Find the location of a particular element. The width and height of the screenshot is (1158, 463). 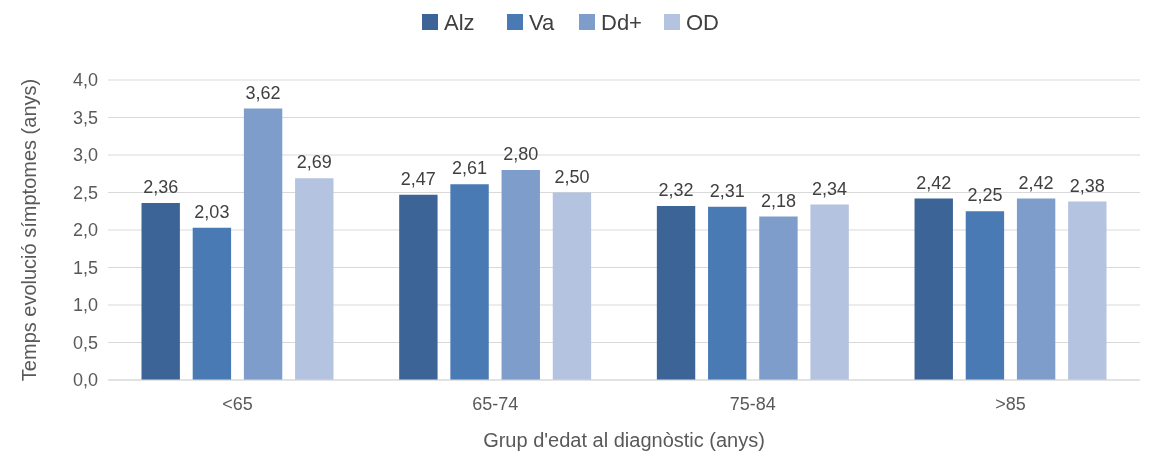

data-label: 2,47 is located at coordinates (418, 178).